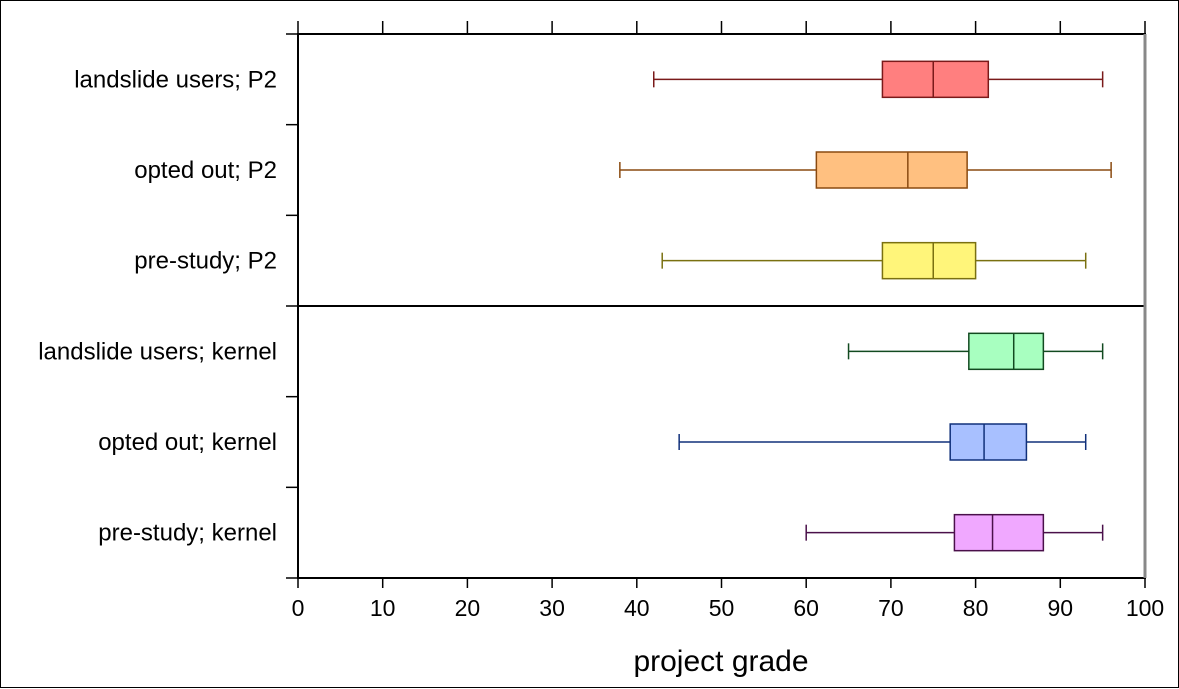 This screenshot has width=1179, height=689. What do you see at coordinates (298, 608) in the screenshot?
I see `x-tick-label: 0` at bounding box center [298, 608].